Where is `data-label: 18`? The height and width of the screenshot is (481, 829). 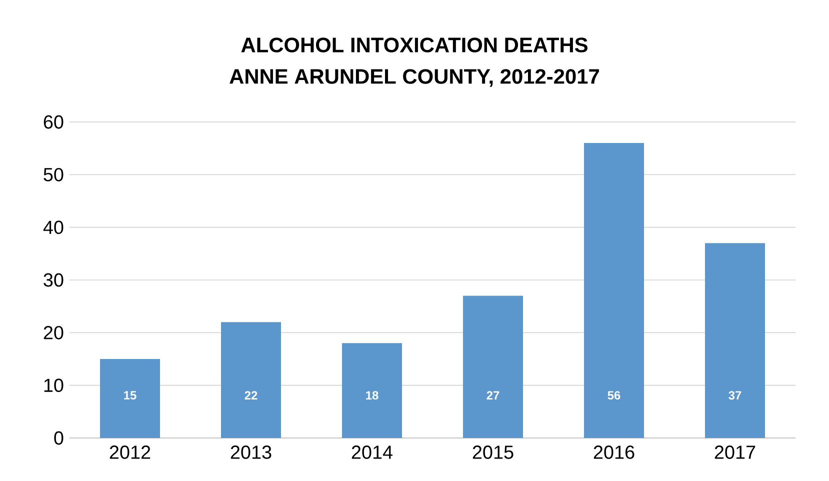 data-label: 18 is located at coordinates (372, 395).